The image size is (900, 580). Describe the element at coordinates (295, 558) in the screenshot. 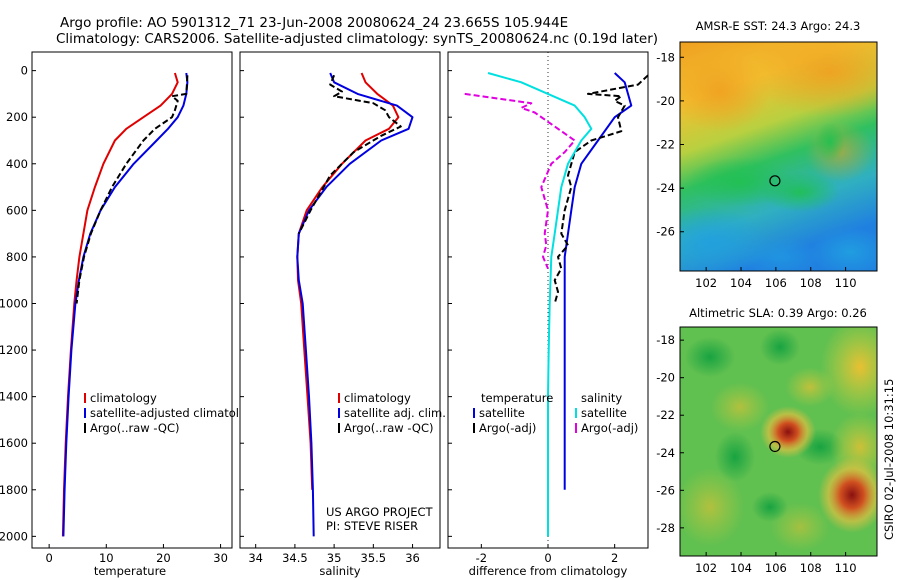

I see `x-tick-label: 34.5` at that location.